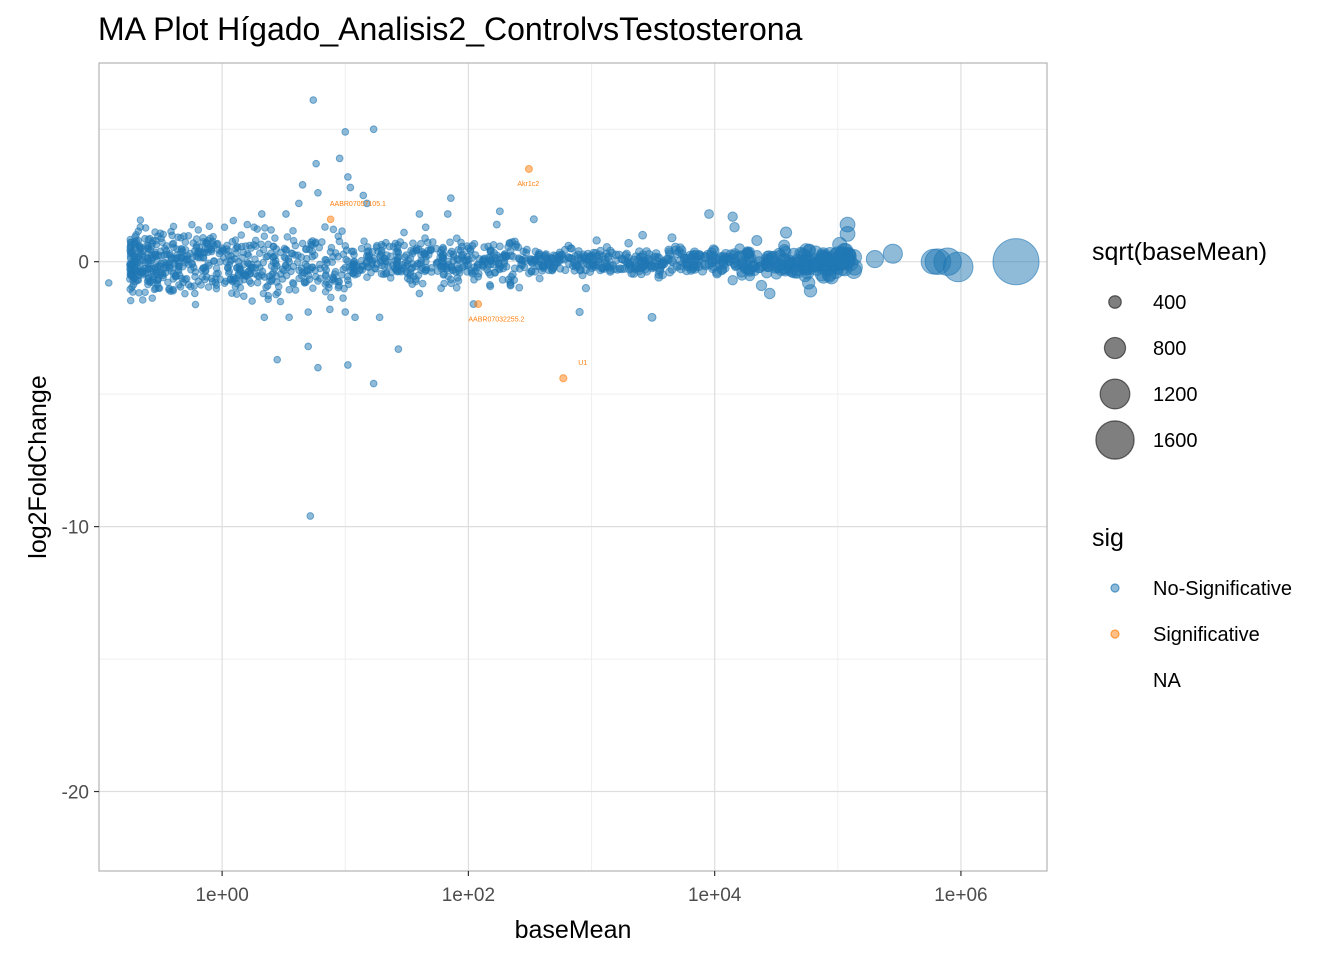 The width and height of the screenshot is (1344, 960). I want to click on y-axis-title: log2FoldChange, so click(38, 466).